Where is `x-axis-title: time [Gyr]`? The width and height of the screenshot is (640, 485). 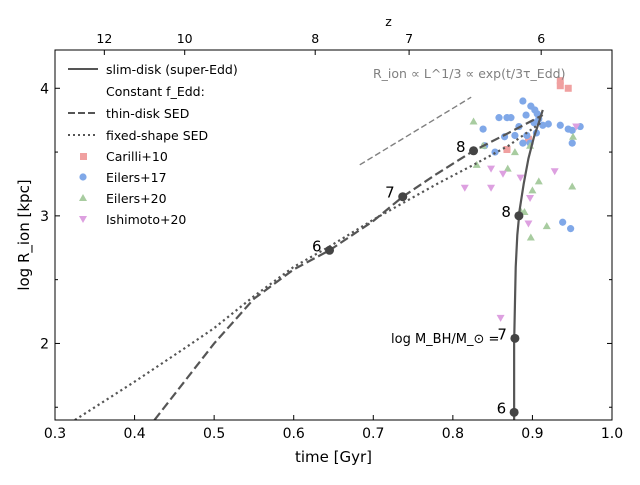
x-axis-title: time [Gyr] is located at coordinates (333, 457).